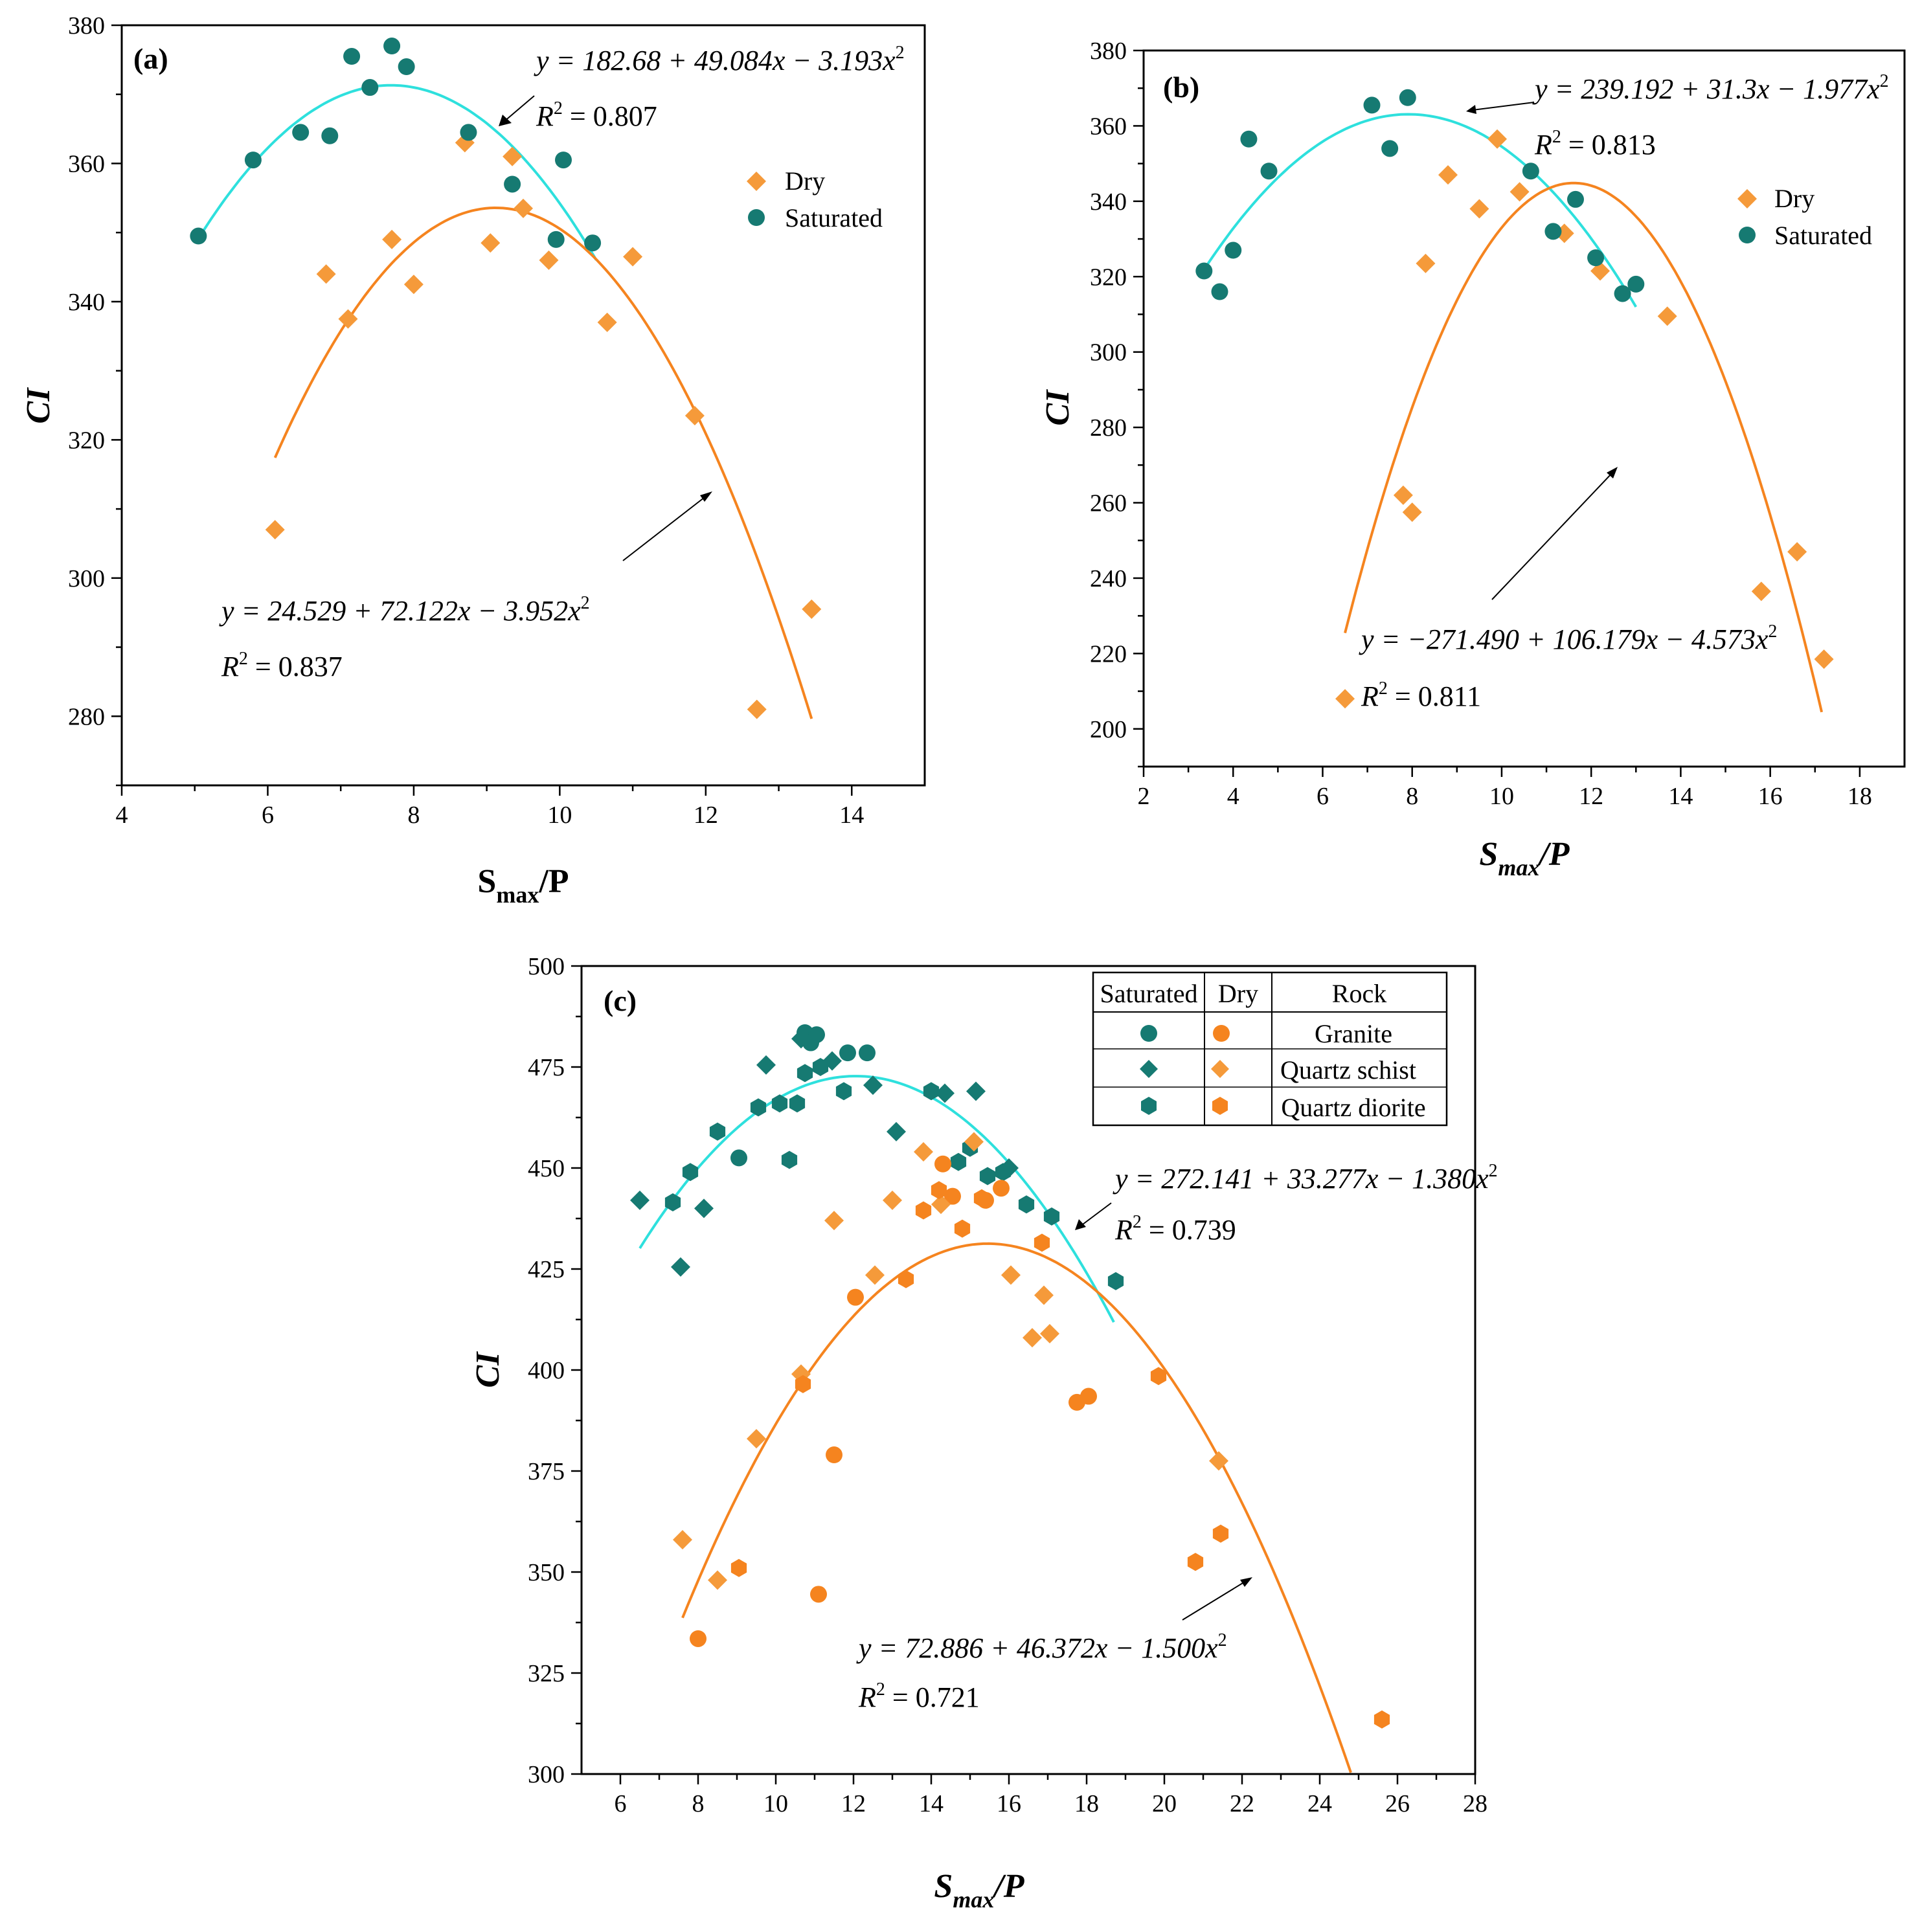 The image size is (1922, 1932). What do you see at coordinates (546, 1472) in the screenshot?
I see `y-tick-label: 375` at bounding box center [546, 1472].